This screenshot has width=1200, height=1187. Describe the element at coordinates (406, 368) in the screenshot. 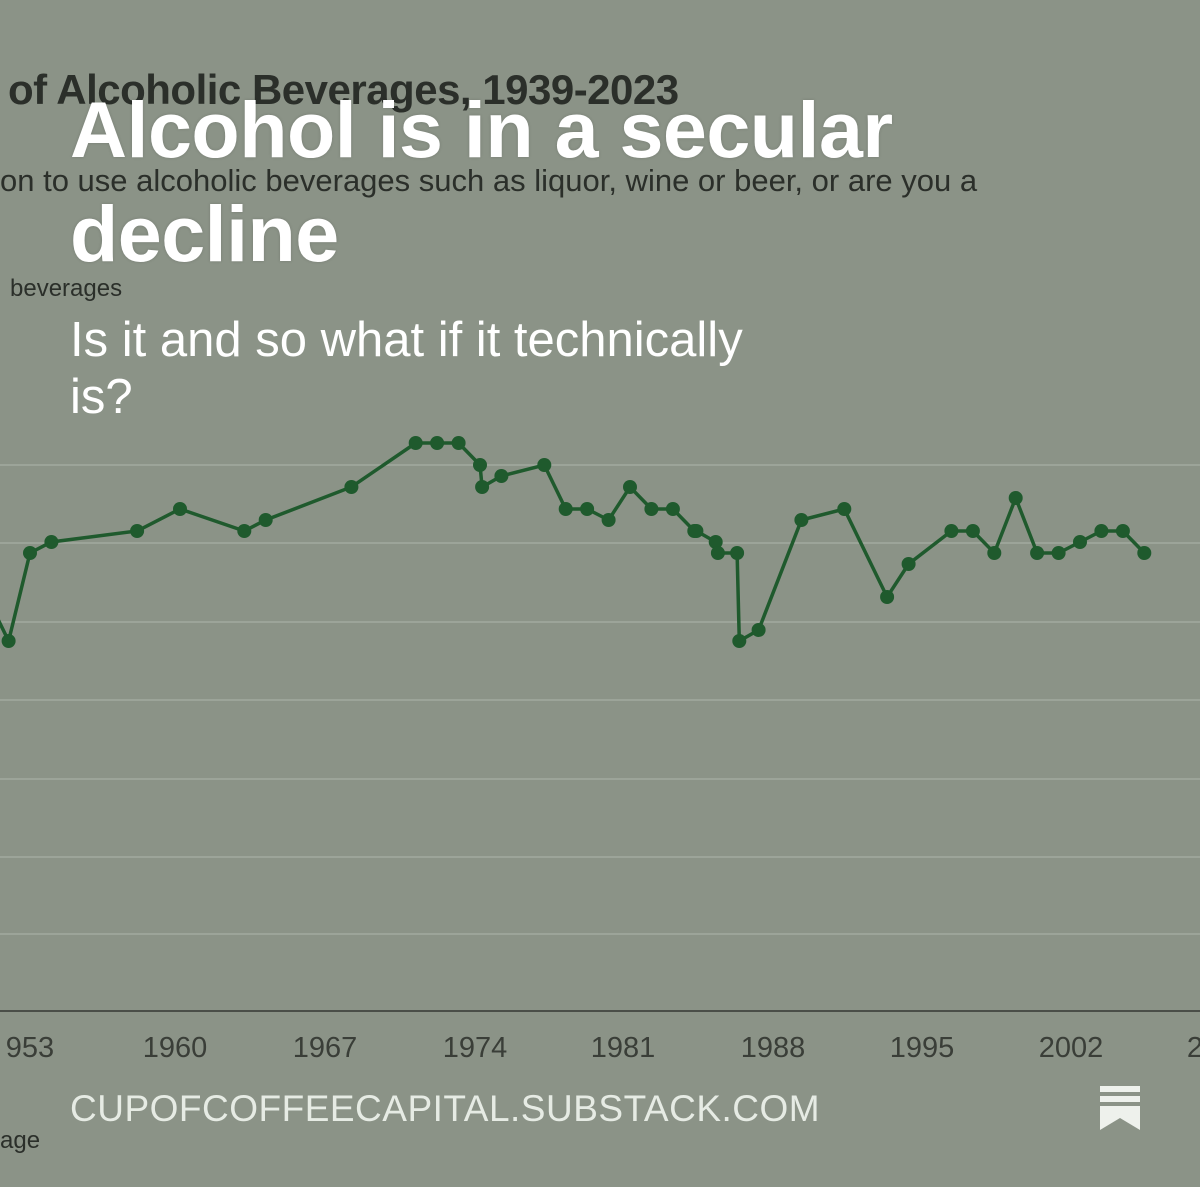

I see `post-subtitle: Is it and so what if it technically is?` at that location.